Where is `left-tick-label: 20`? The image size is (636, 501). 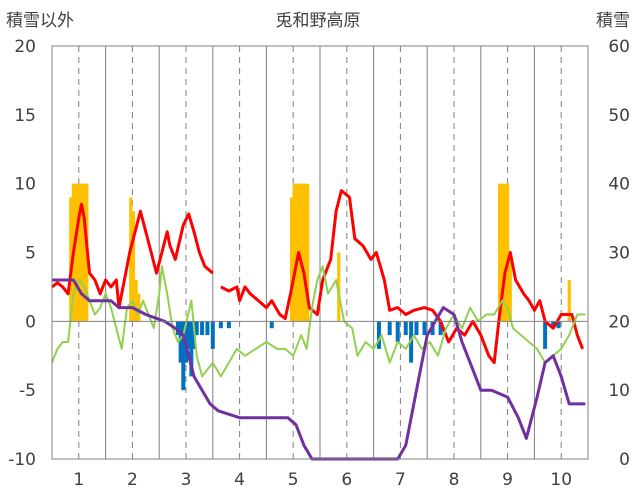
left-tick-label: 20 is located at coordinates (25, 47).